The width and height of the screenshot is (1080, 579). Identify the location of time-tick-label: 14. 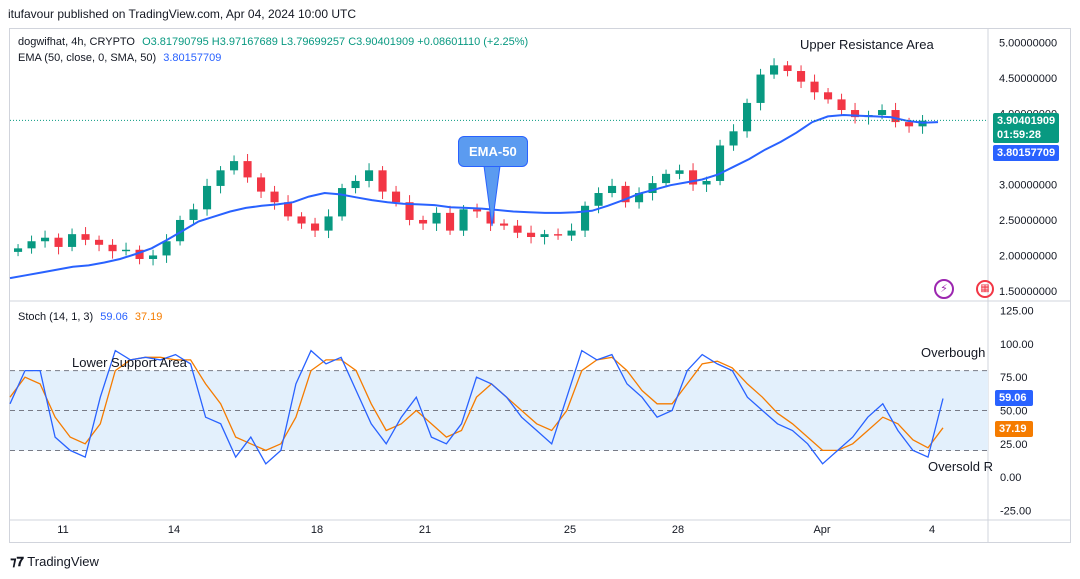
(174, 530).